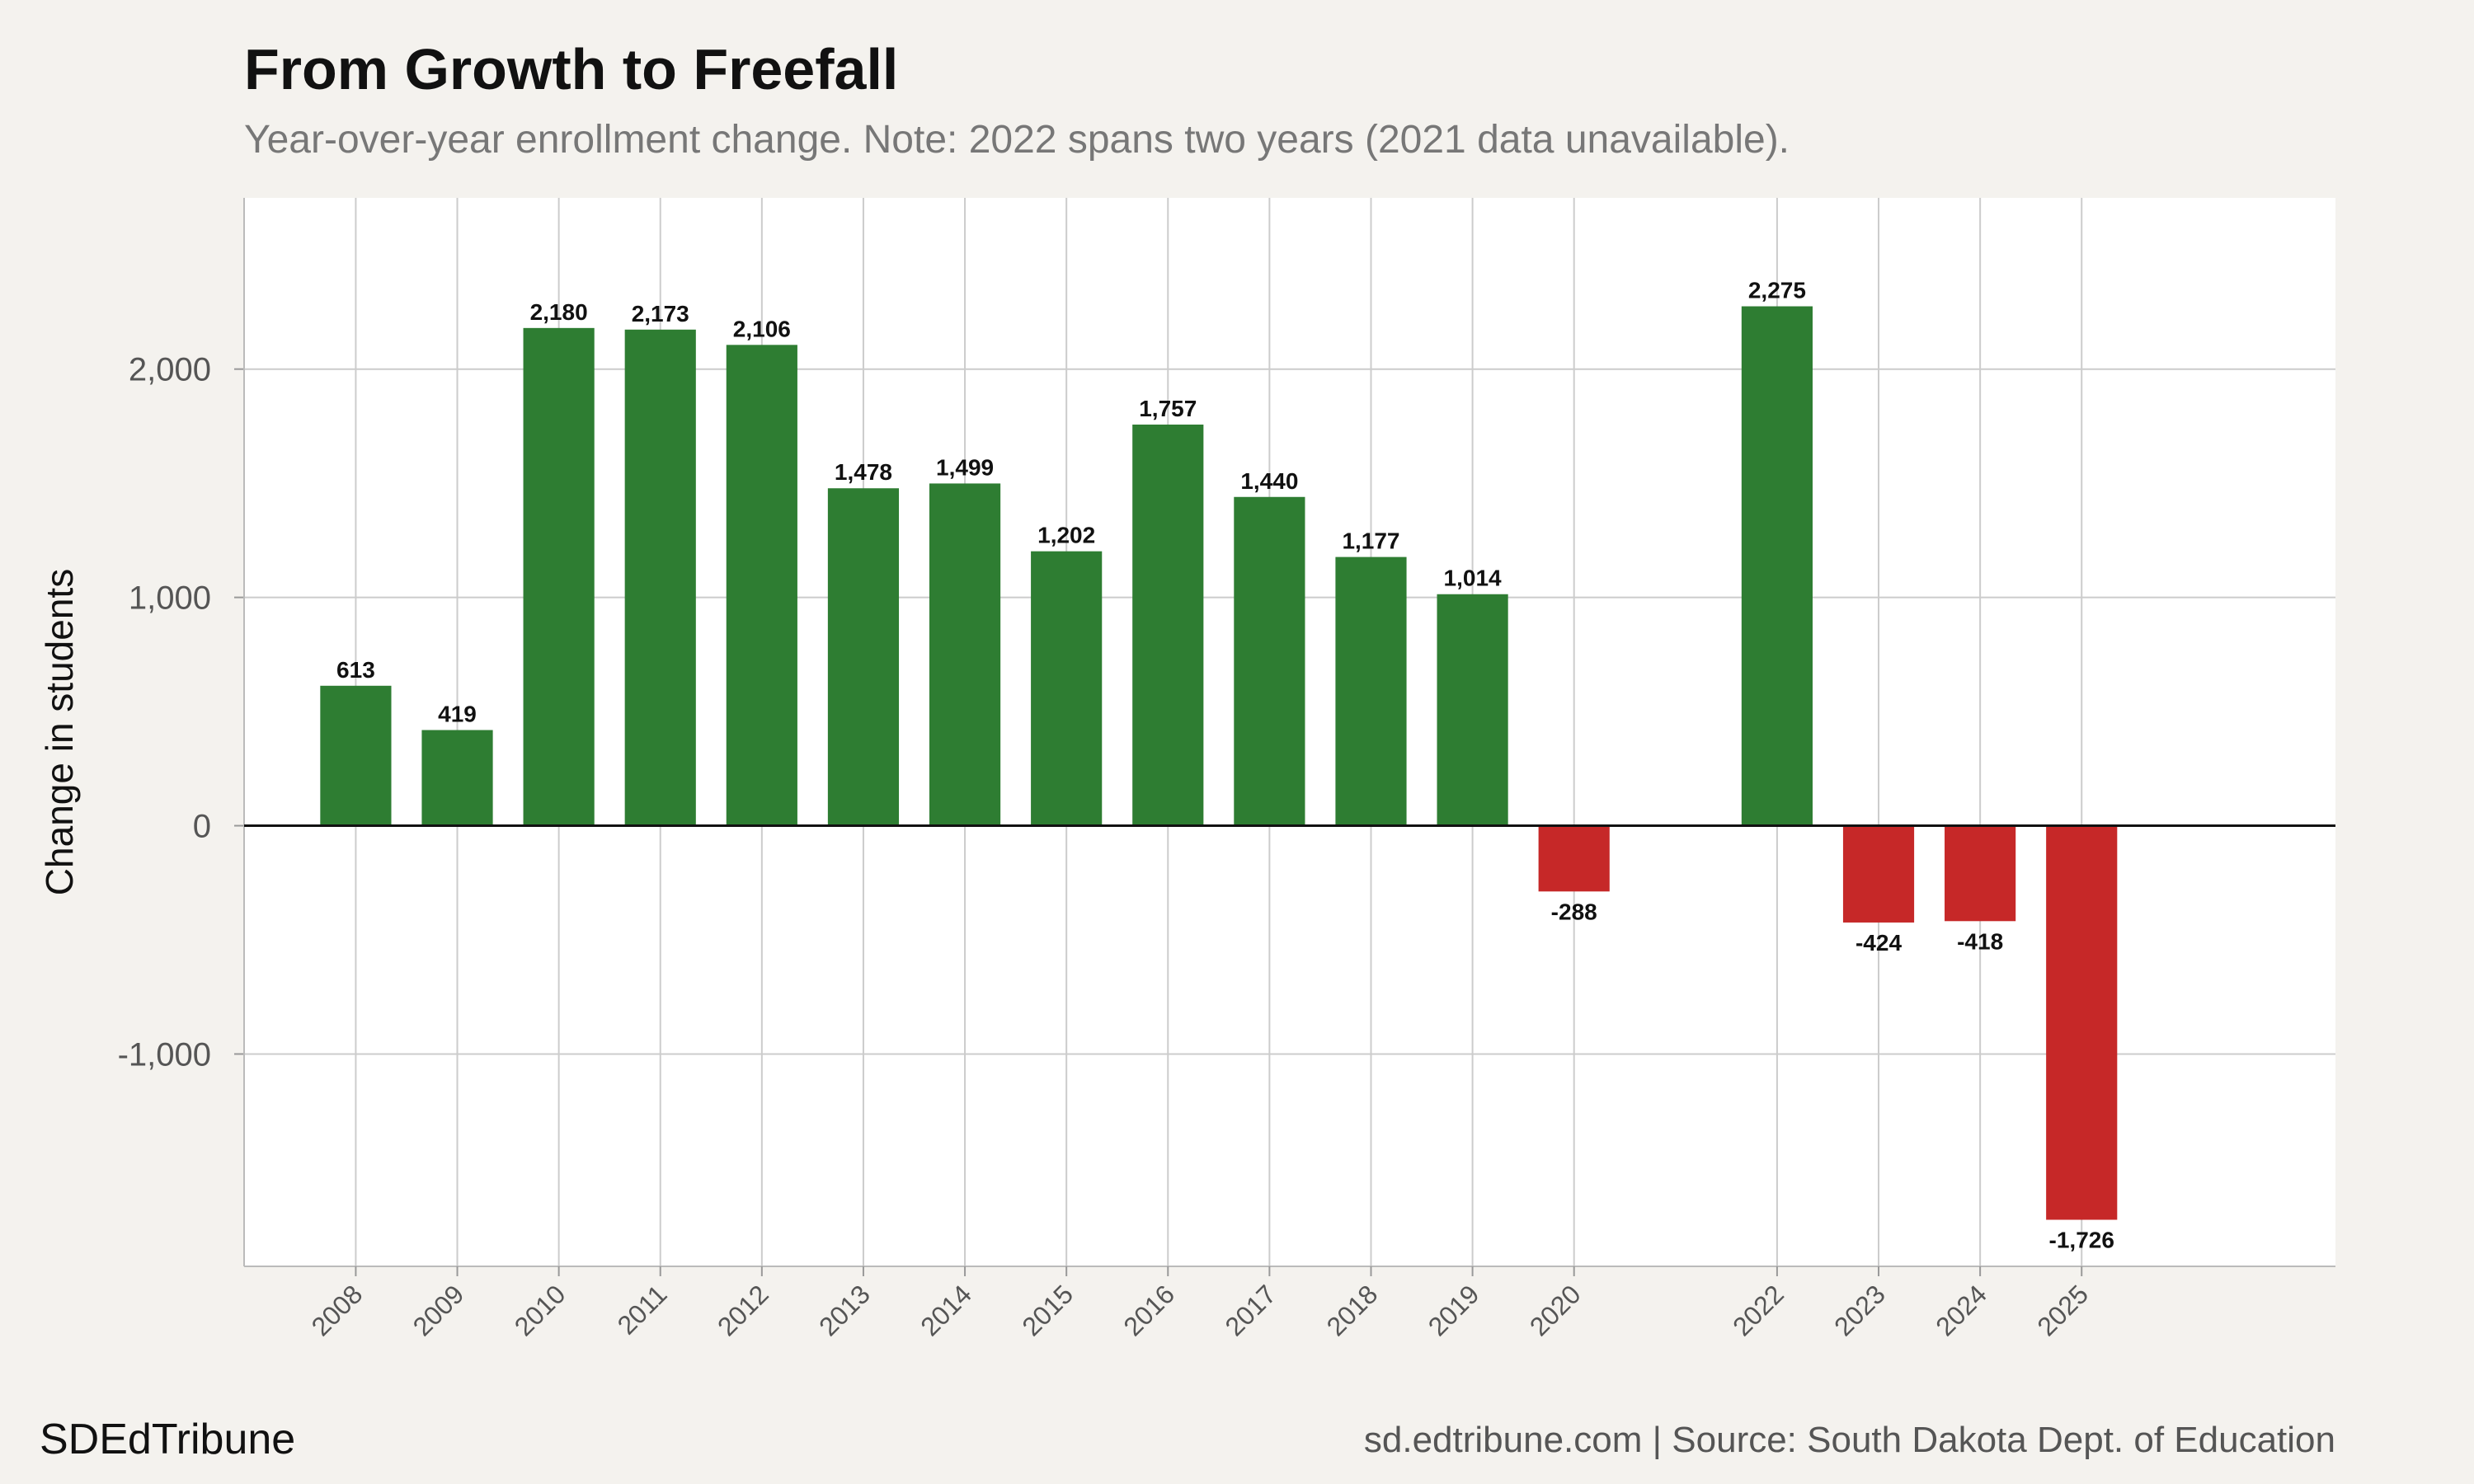 The height and width of the screenshot is (1484, 2474). What do you see at coordinates (1370, 541) in the screenshot?
I see `data-label-2018: 1,177` at bounding box center [1370, 541].